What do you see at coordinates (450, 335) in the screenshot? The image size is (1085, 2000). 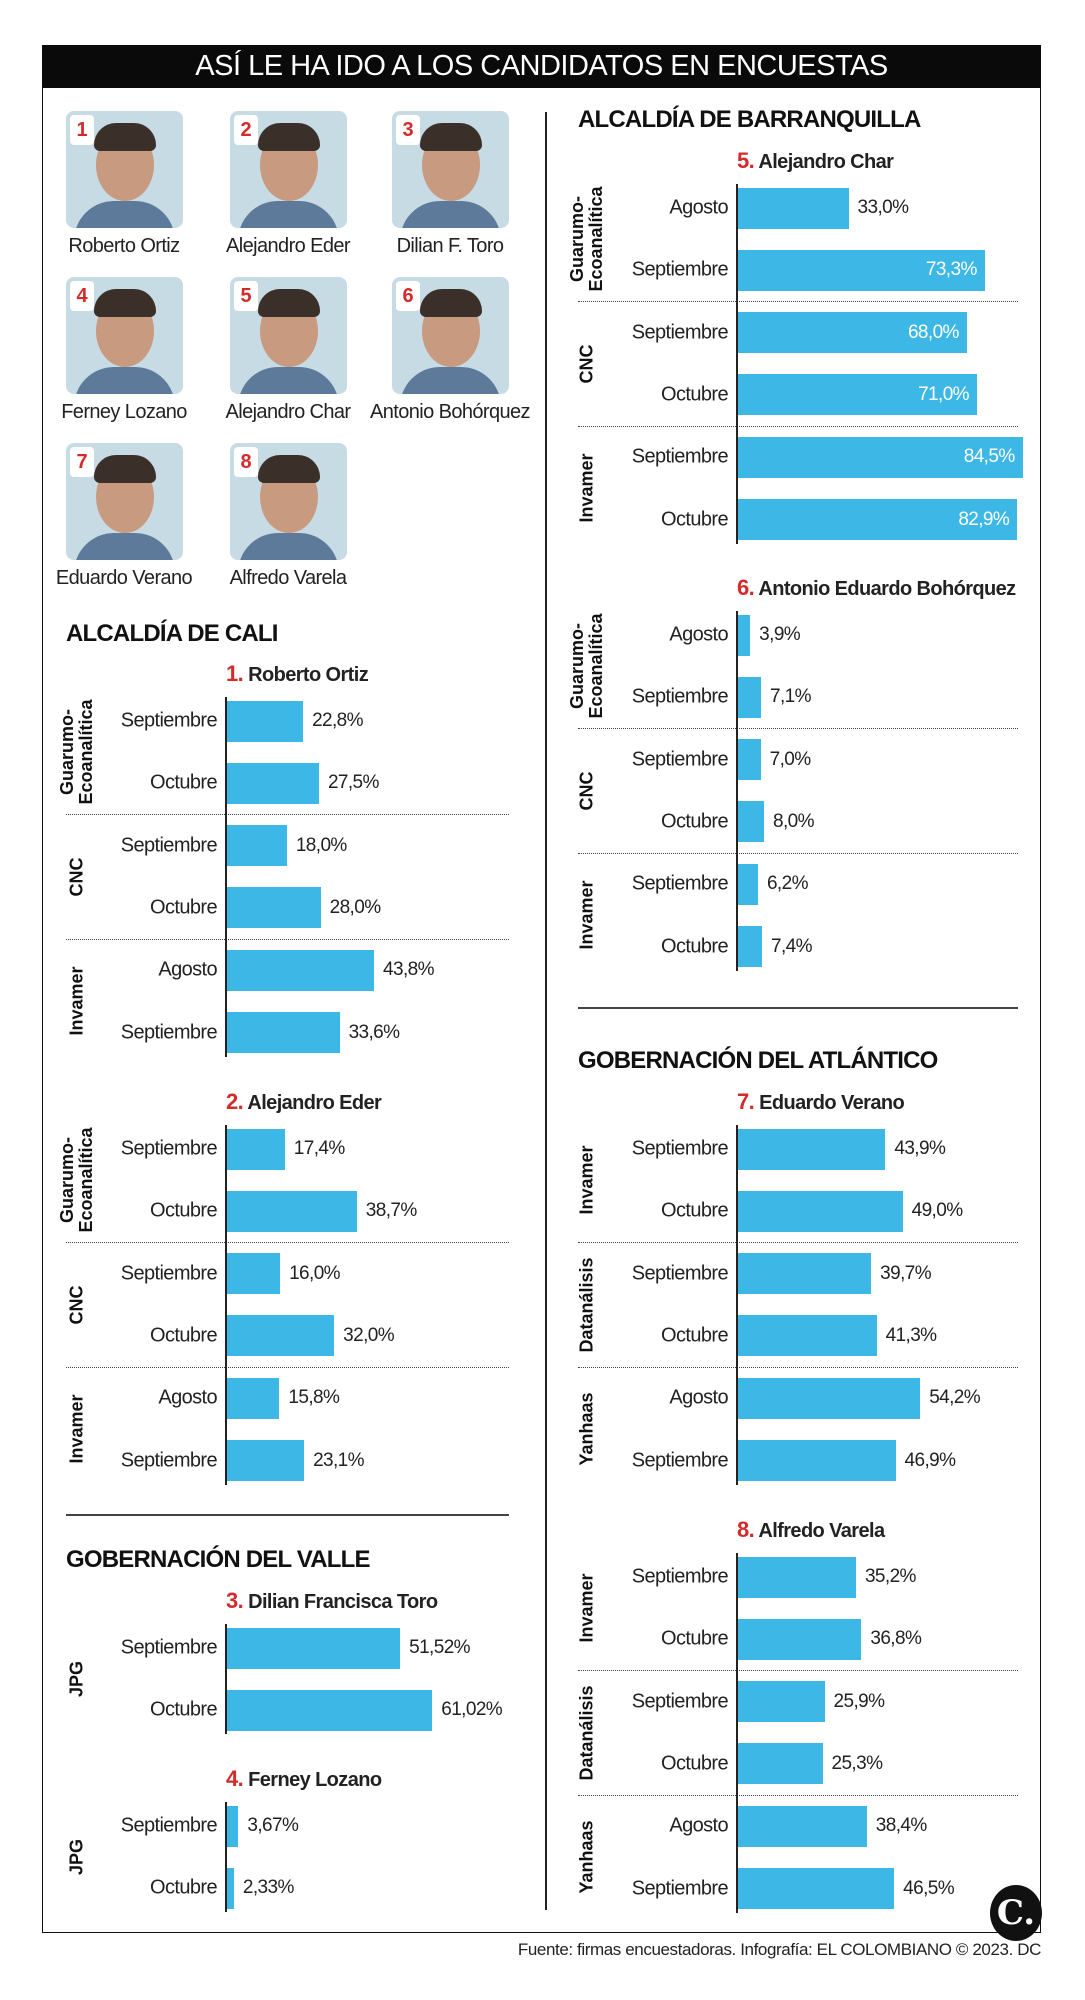 I see `candidate-photo: 6` at bounding box center [450, 335].